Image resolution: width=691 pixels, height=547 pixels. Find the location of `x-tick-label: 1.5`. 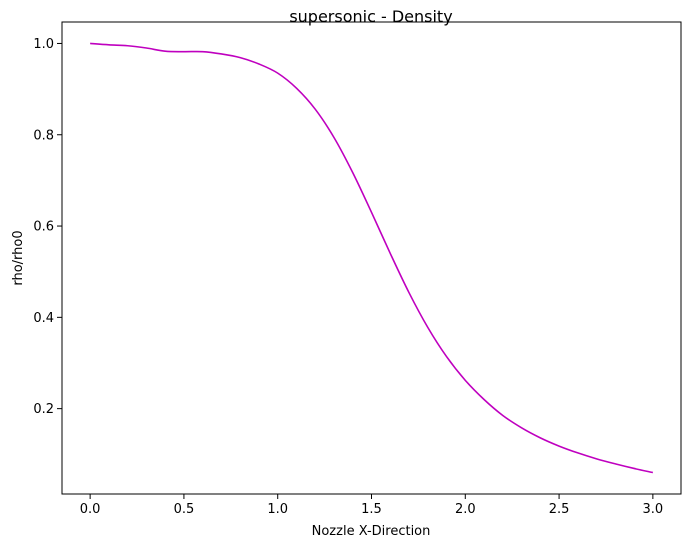

x-tick-label: 1.5 is located at coordinates (371, 509).